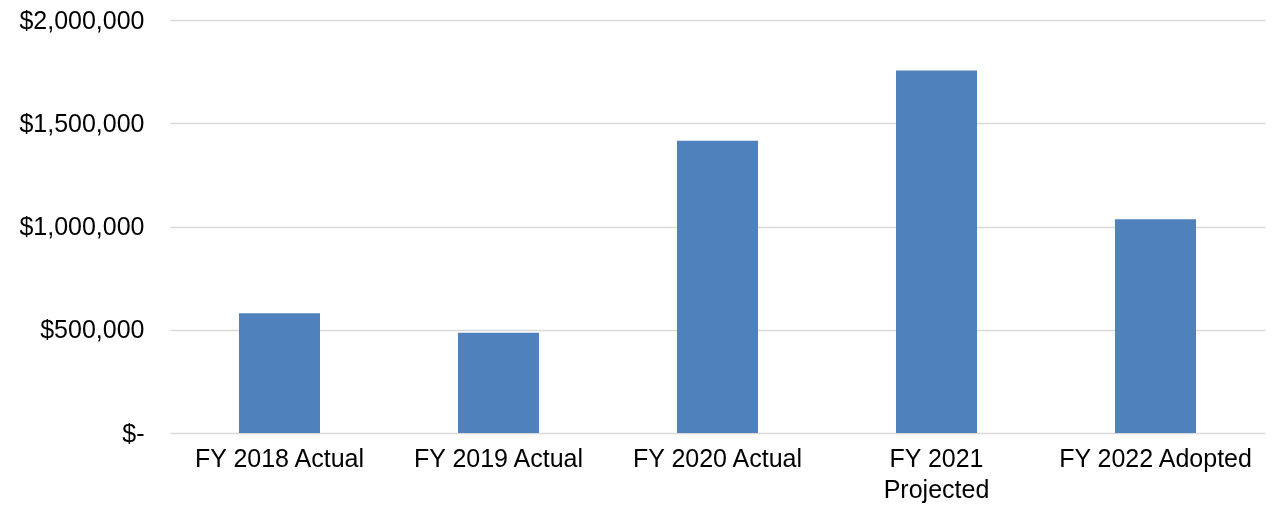  What do you see at coordinates (82, 19) in the screenshot?
I see `y-tick-label: $2,000,000` at bounding box center [82, 19].